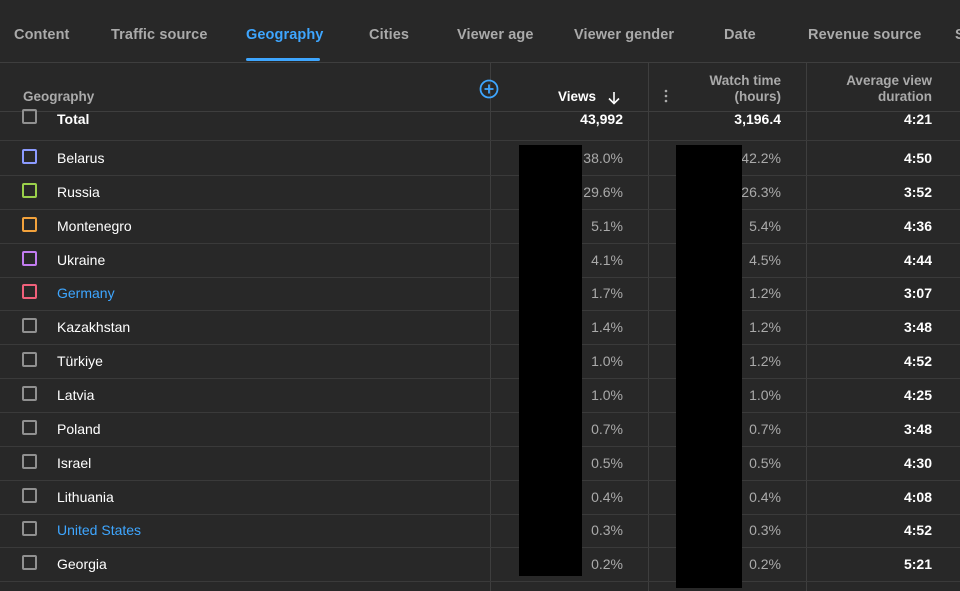 The height and width of the screenshot is (591, 960). I want to click on table-row: Ukraine 4.1% 4.5% 4:44, so click(480, 260).